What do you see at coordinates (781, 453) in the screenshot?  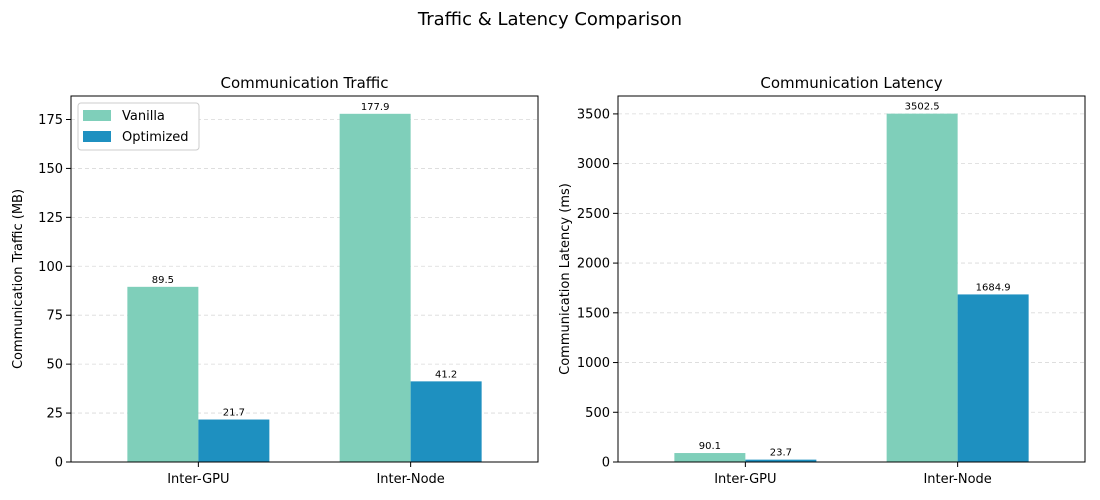 I see `data-label: 23.7` at bounding box center [781, 453].